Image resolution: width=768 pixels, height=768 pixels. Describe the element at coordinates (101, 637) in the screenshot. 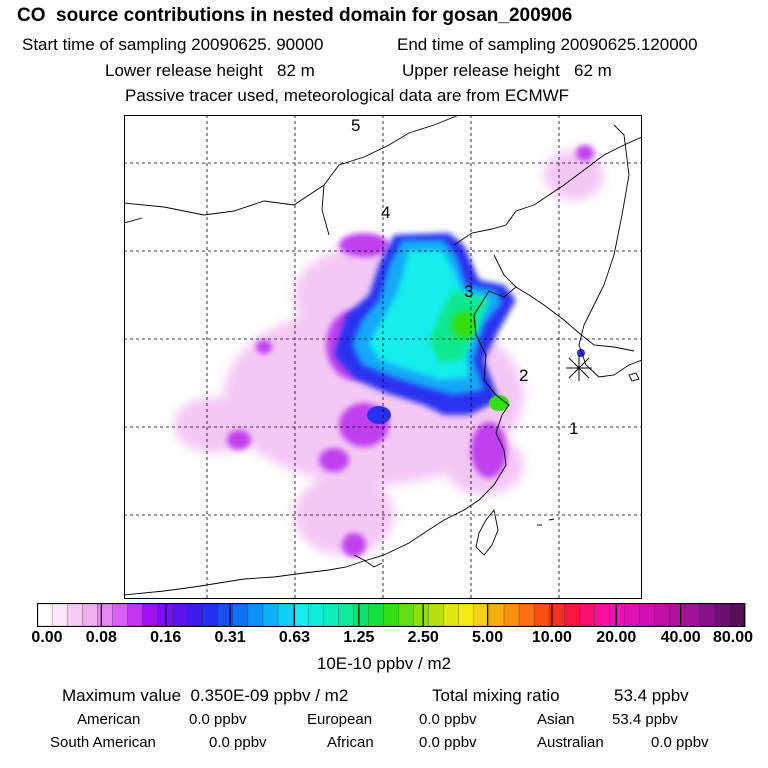

I see `colorbar-tick-label: 0.08` at that location.